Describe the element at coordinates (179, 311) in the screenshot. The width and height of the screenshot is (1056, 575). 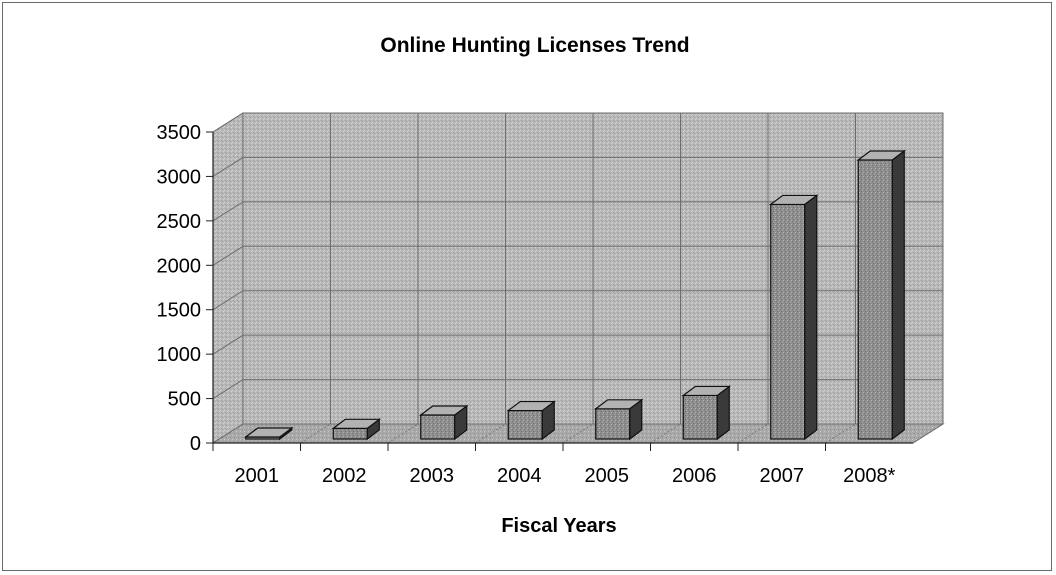
I see `y-tick-label: 1500` at that location.